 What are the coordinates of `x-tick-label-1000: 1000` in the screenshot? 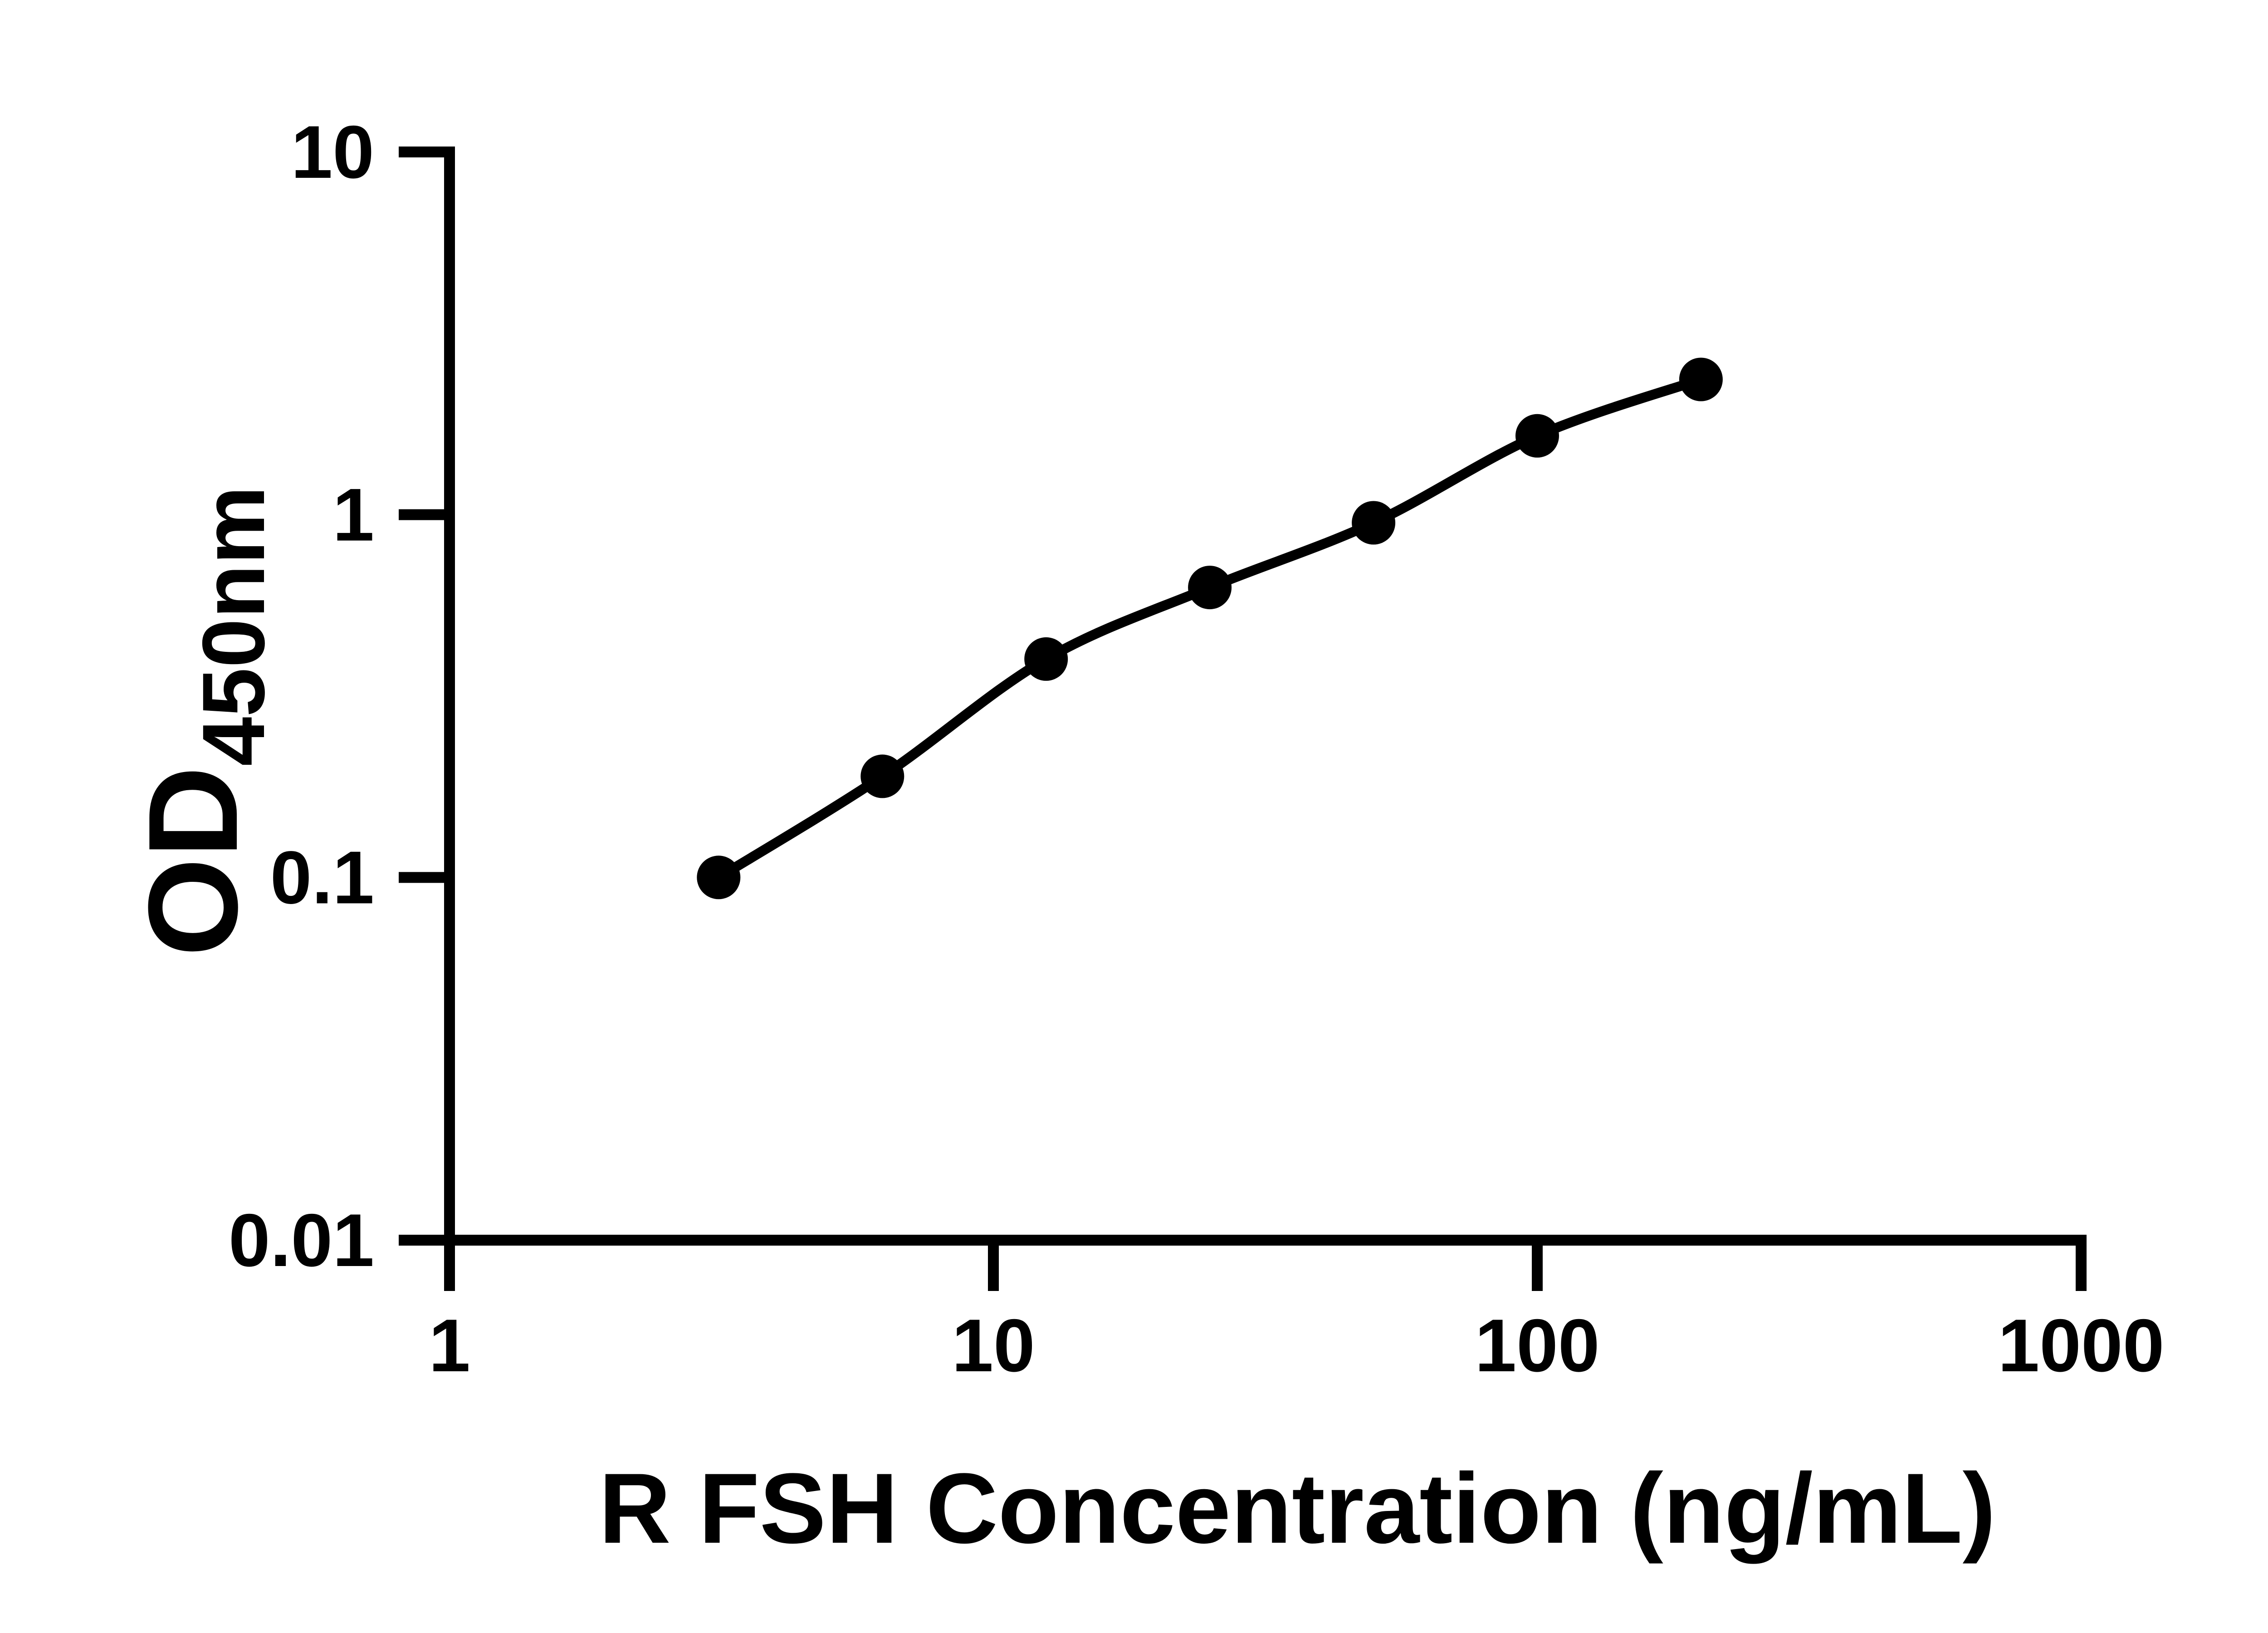 It's located at (2081, 1345).